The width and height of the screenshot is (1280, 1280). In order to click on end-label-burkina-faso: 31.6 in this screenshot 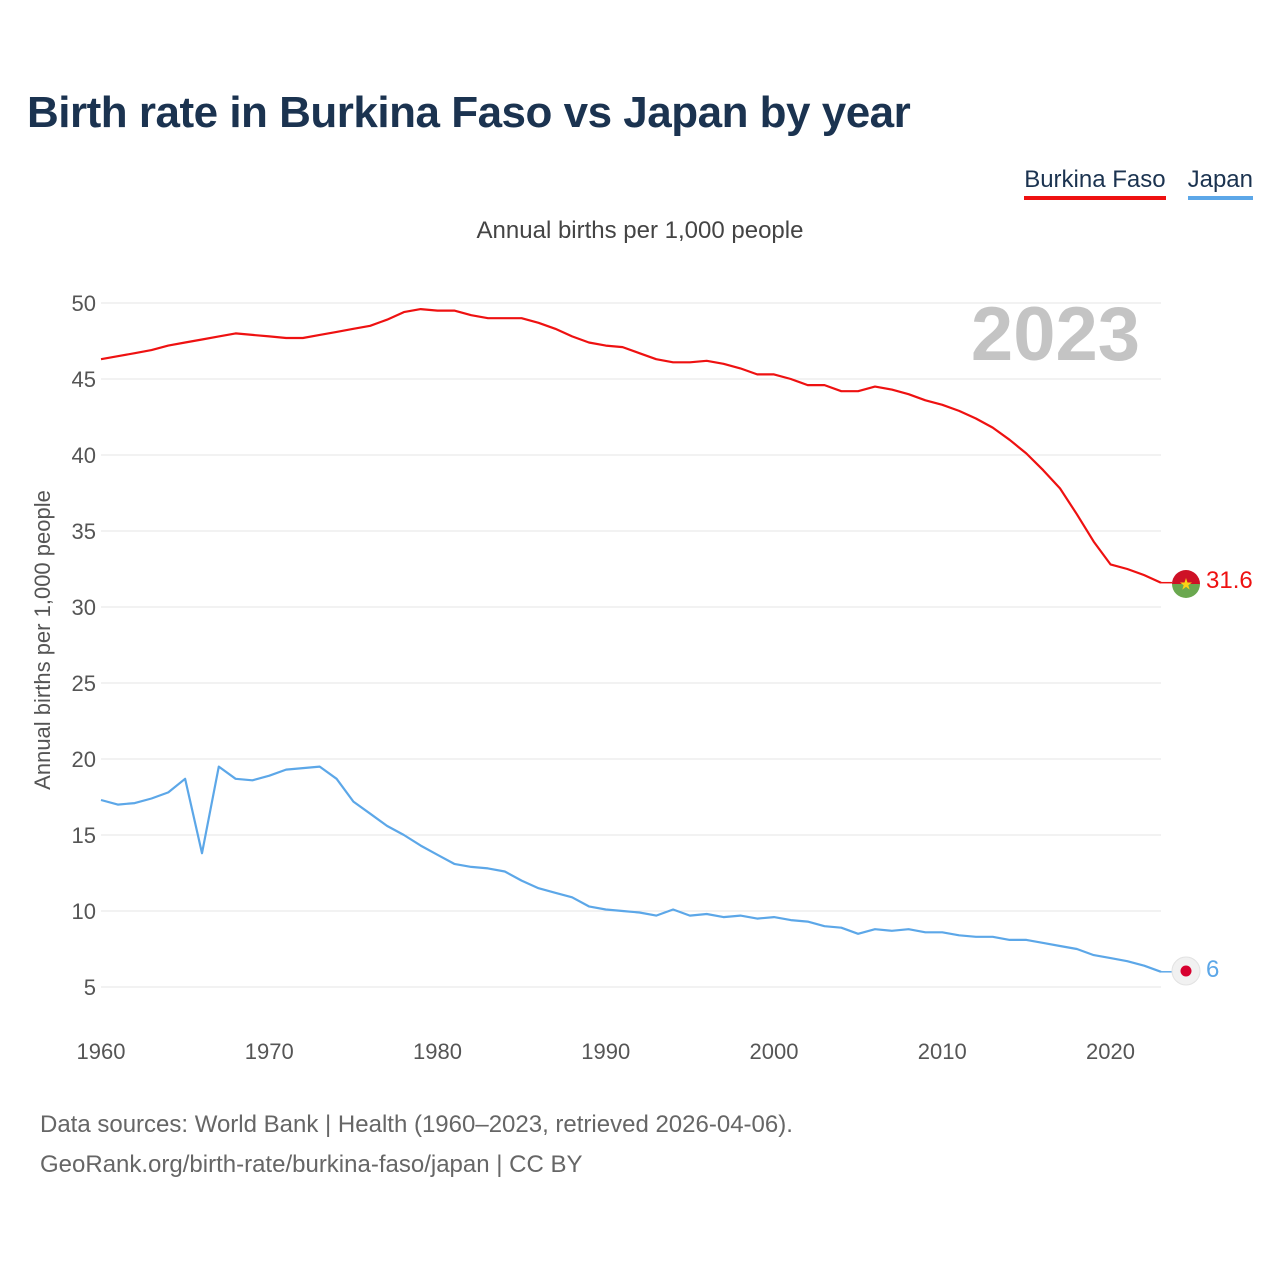, I will do `click(1229, 580)`.